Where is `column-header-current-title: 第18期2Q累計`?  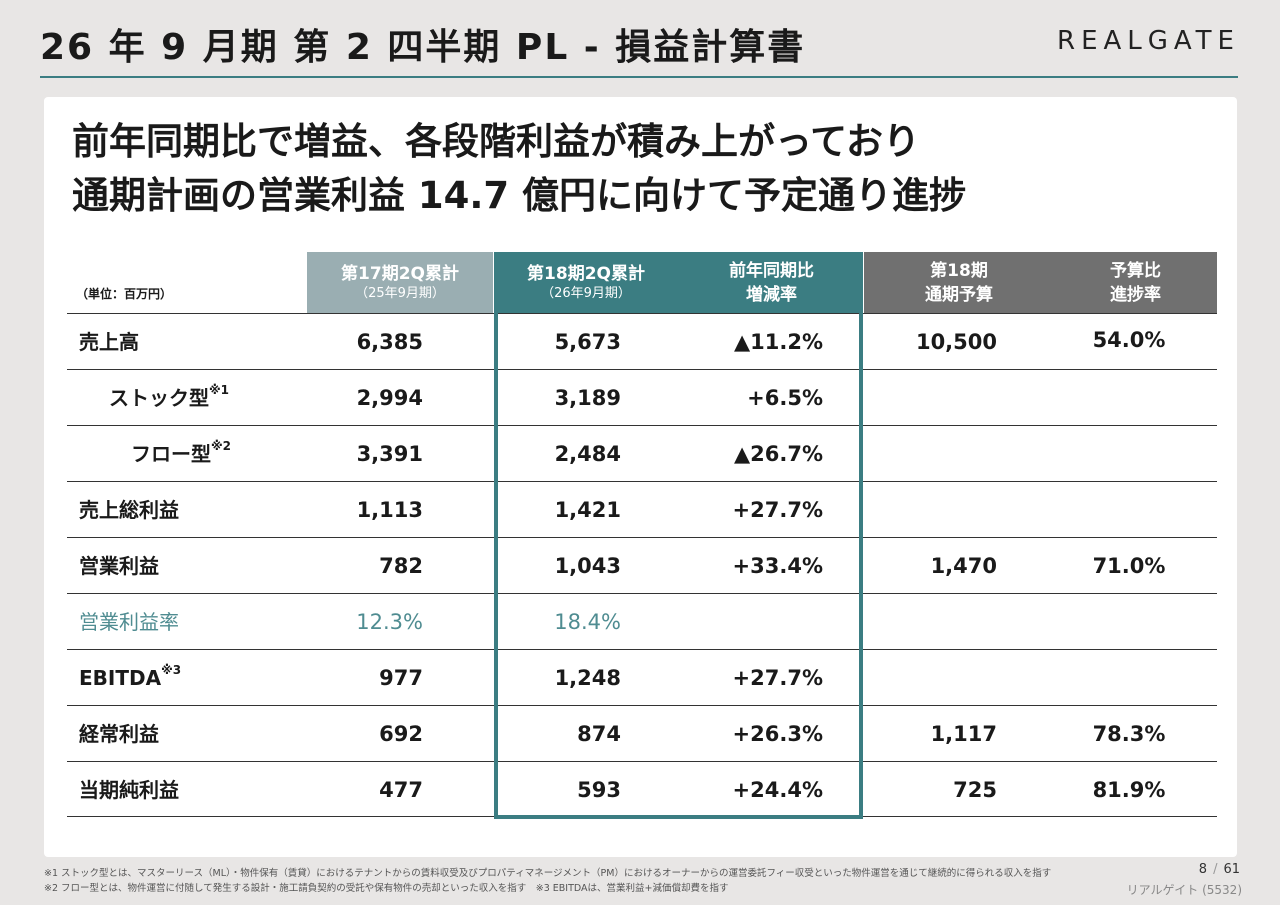 column-header-current-title: 第18期2Q累計 is located at coordinates (586, 274).